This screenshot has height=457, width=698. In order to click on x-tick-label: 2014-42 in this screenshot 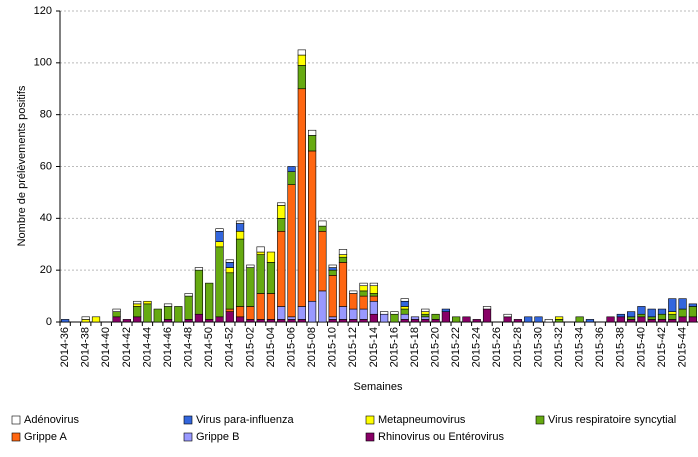, I will do `click(127, 347)`.